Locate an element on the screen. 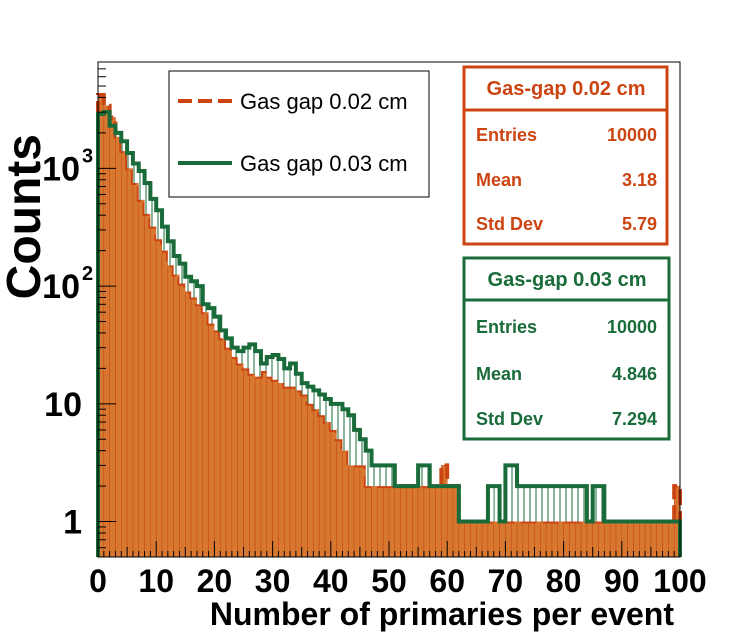 The width and height of the screenshot is (755, 636). y-tick-label-1000: 10 is located at coordinates (61, 169).